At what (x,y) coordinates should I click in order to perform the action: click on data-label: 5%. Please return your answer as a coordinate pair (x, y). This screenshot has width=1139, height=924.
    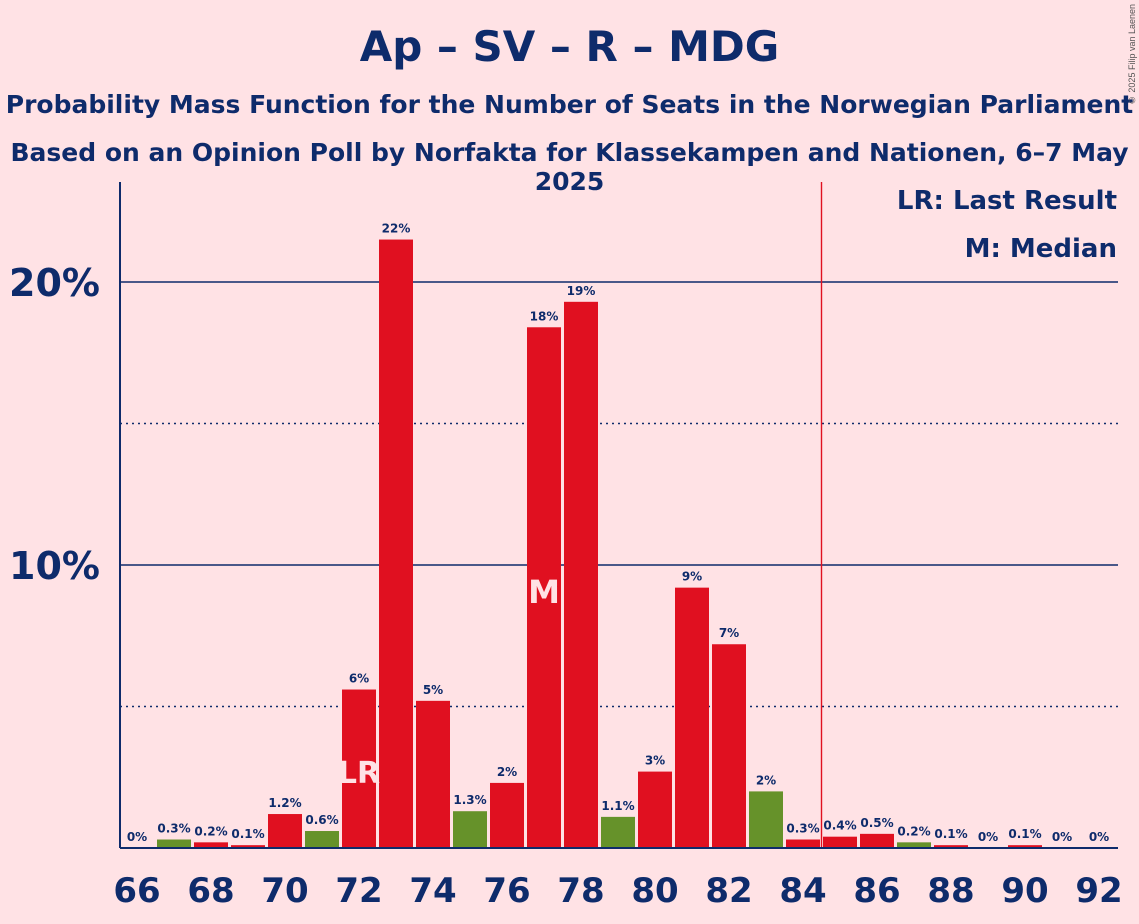
    Looking at the image, I should click on (433, 690).